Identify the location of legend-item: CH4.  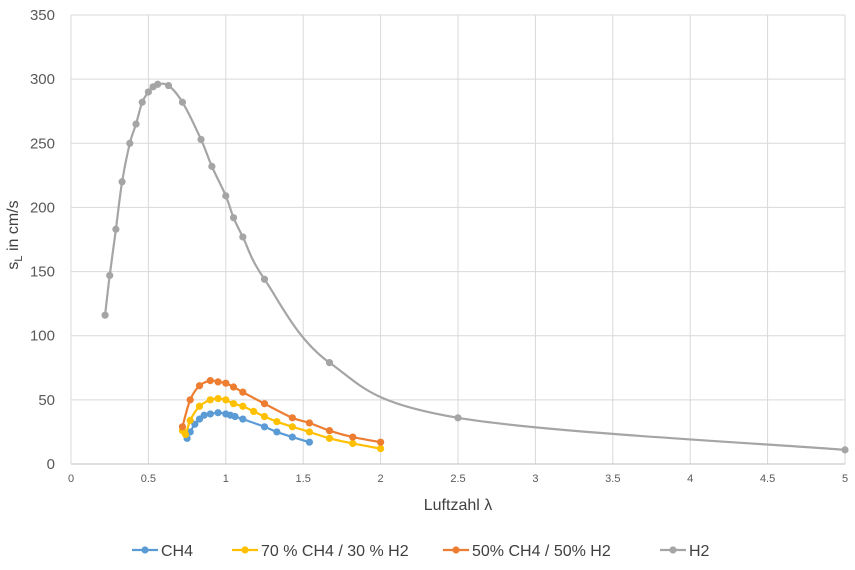
(162, 551).